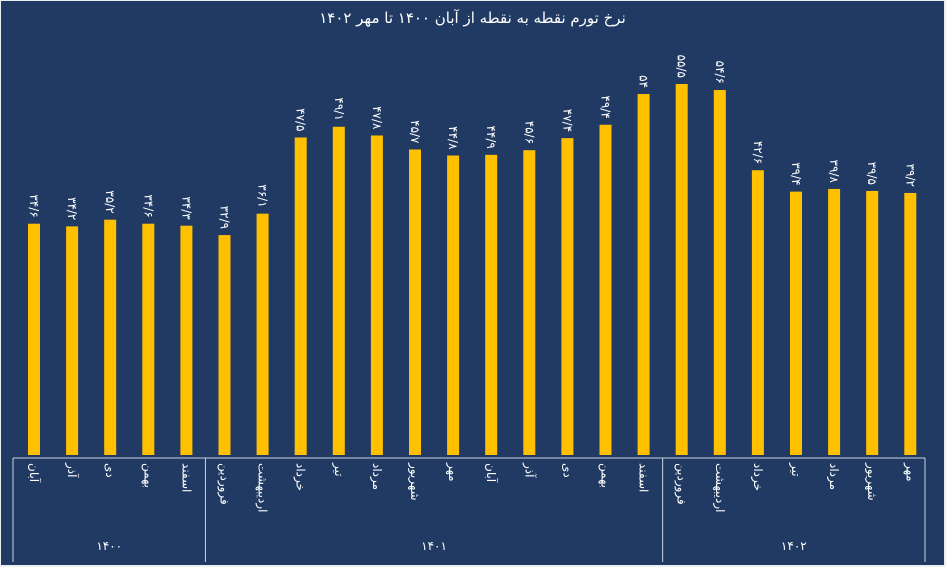 This screenshot has height=567, width=946. What do you see at coordinates (794, 546) in the screenshot?
I see `group-label: ۱۴۰۲` at bounding box center [794, 546].